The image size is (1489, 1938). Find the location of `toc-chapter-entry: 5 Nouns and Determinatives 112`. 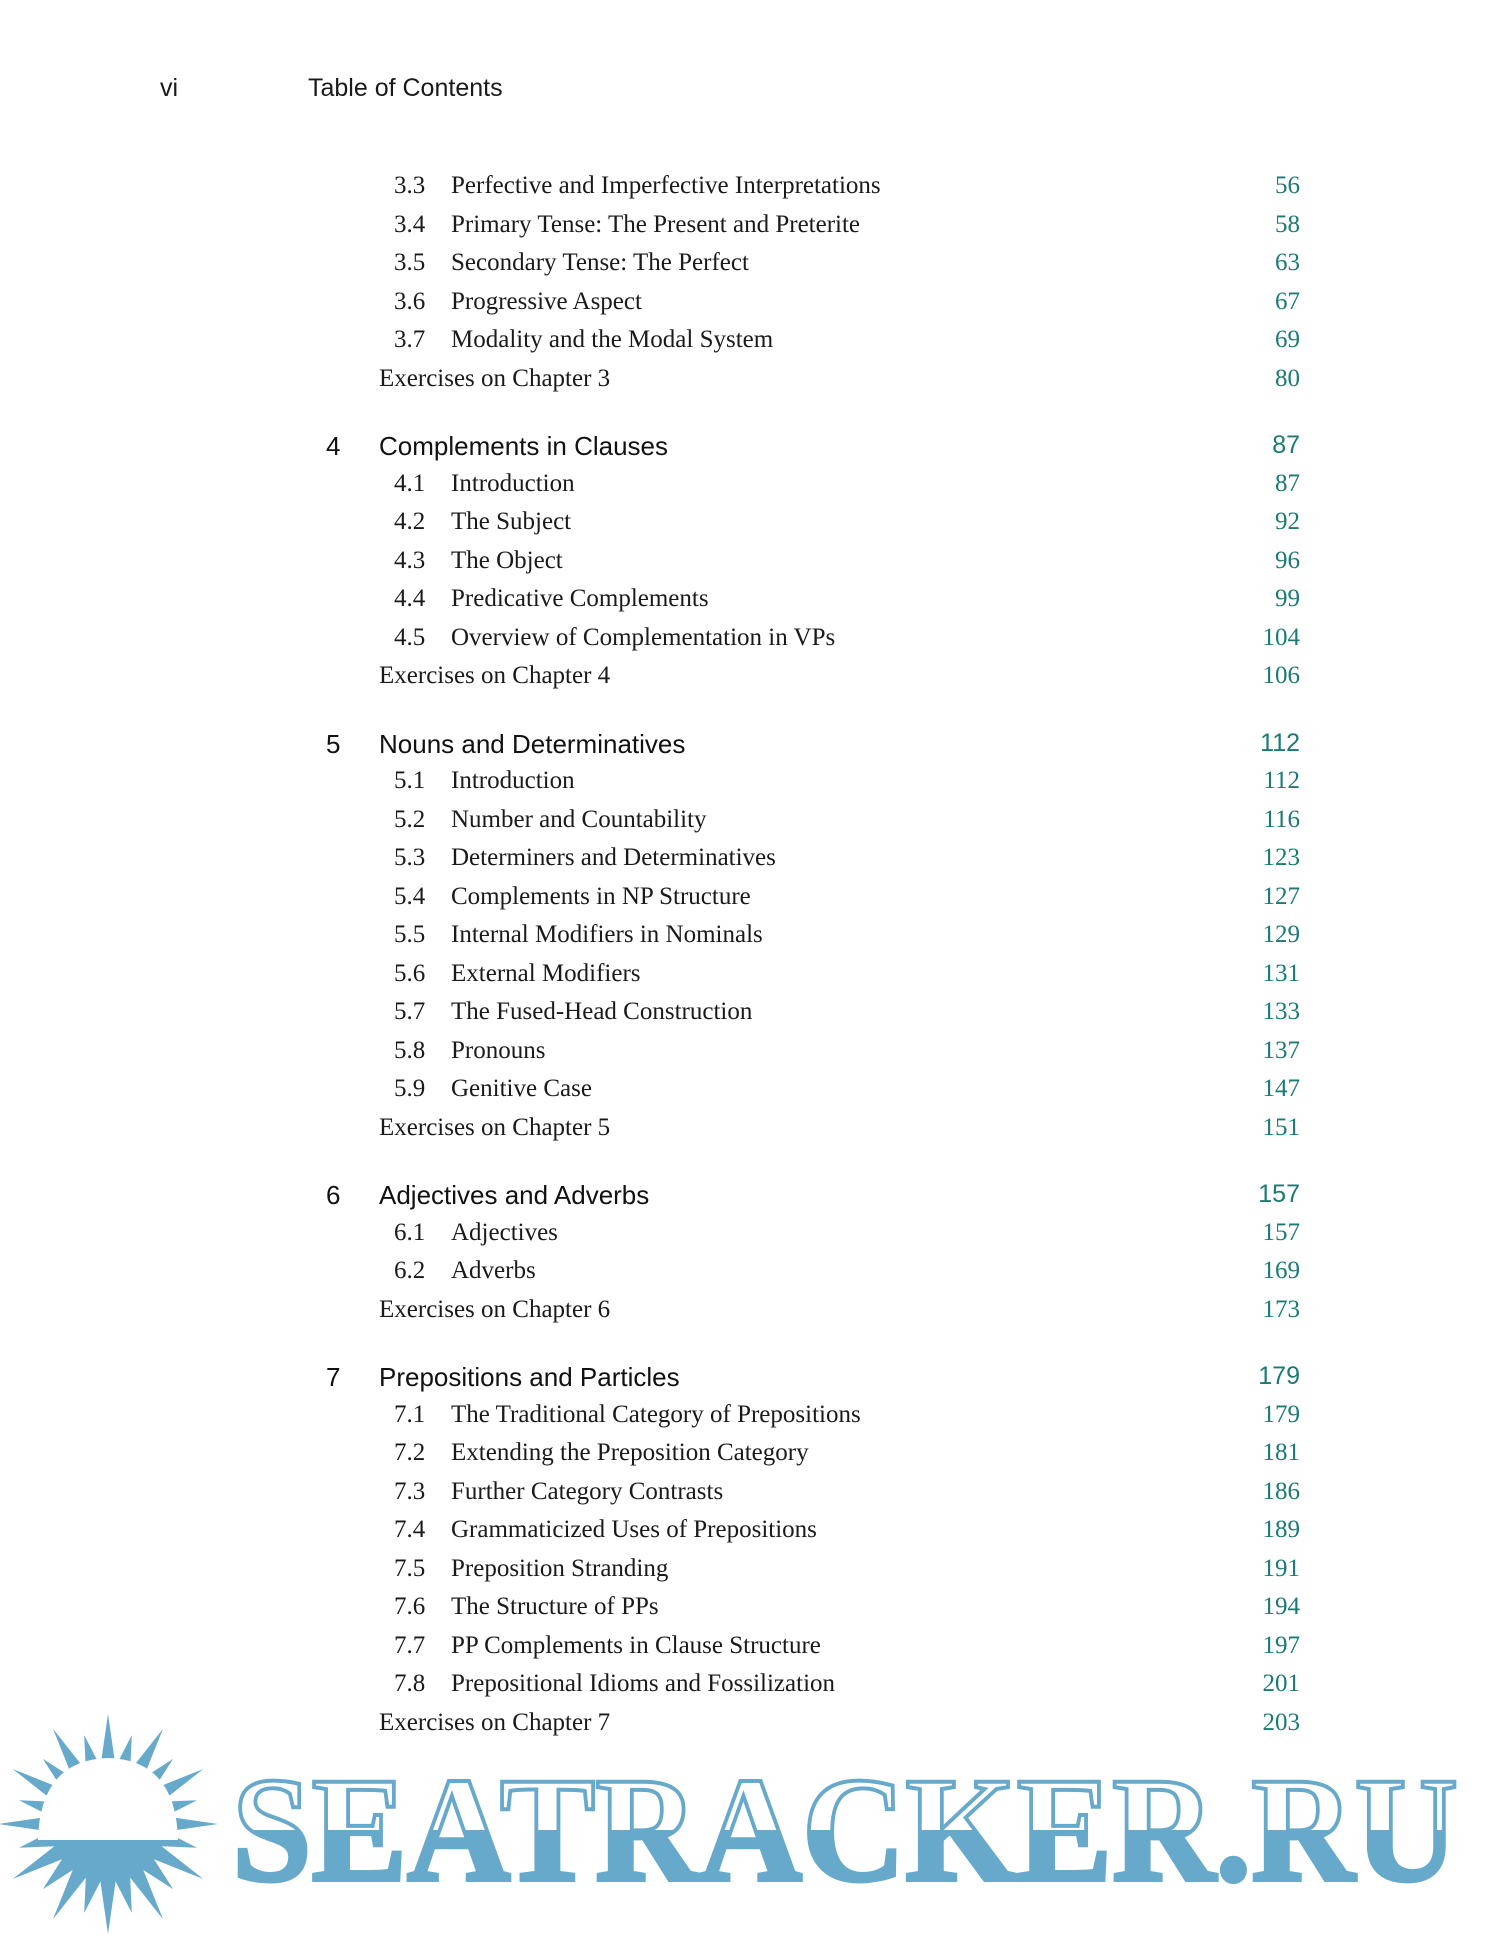

toc-chapter-entry: 5 Nouns and Determinatives 112 is located at coordinates (744, 748).